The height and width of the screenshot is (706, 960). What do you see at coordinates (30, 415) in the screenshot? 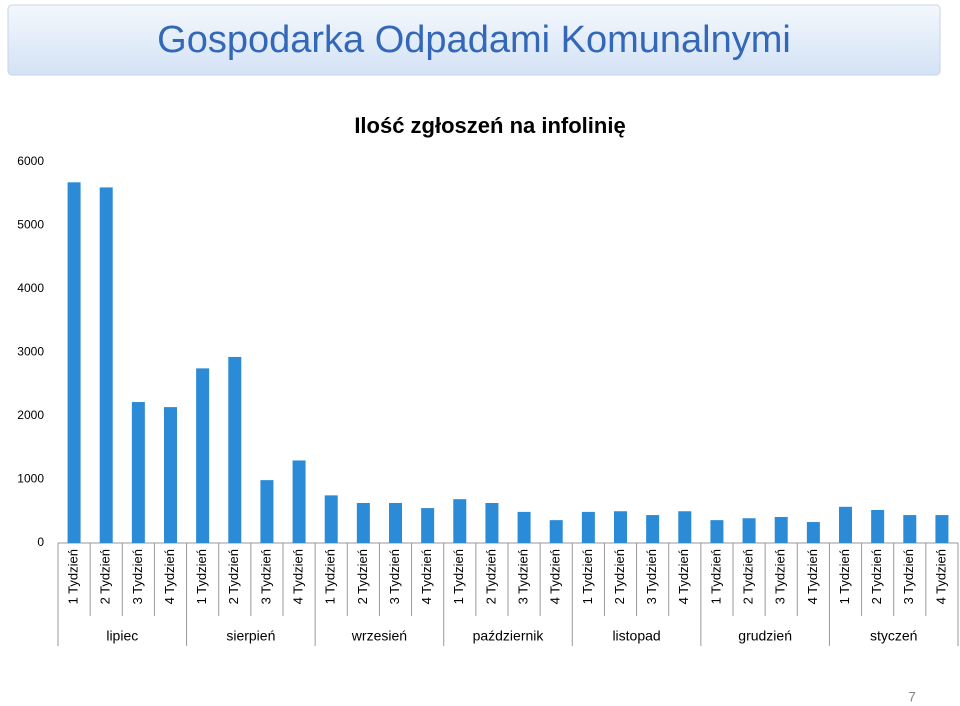
I see `y-tick-label: 2000` at bounding box center [30, 415].